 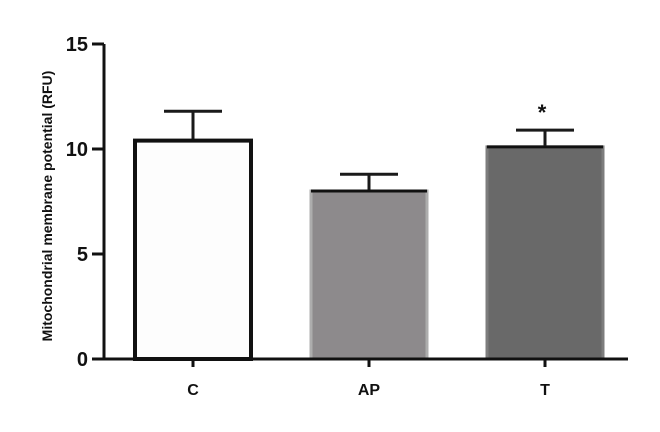 What do you see at coordinates (542, 112) in the screenshot?
I see `significance-marker-t: *` at bounding box center [542, 112].